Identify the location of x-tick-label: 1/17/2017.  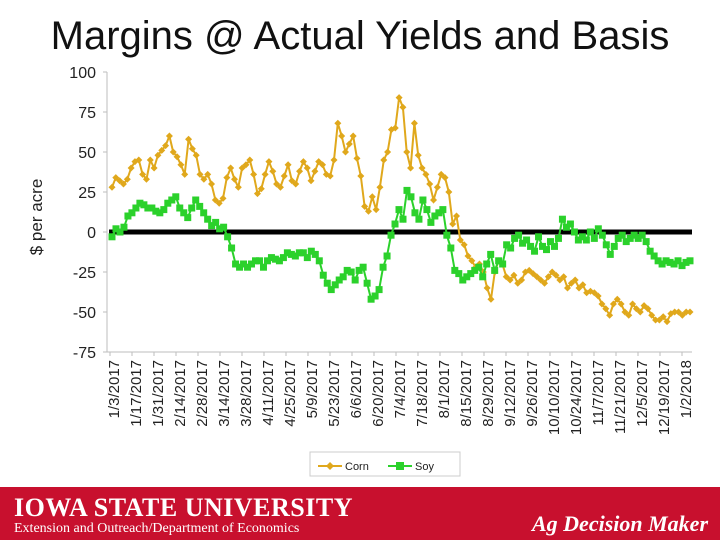
(136, 393).